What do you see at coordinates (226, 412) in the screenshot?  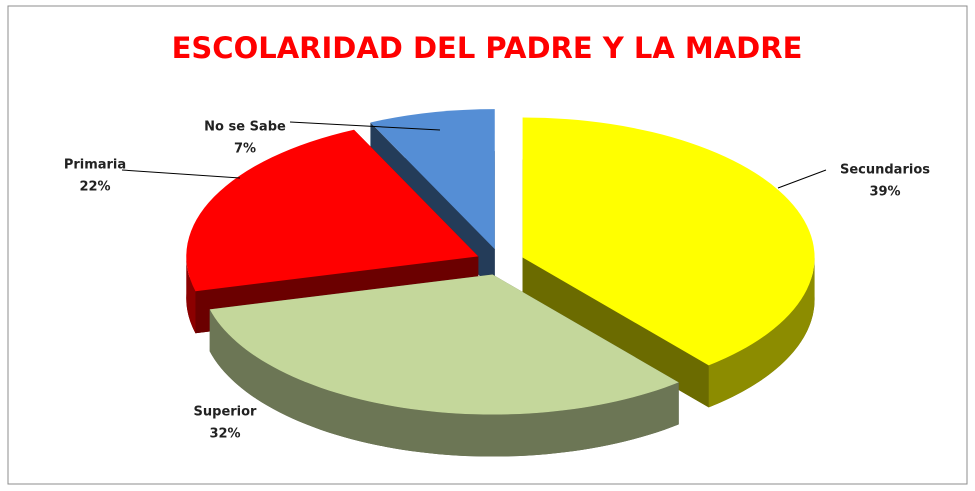 I see `slice-label: Superior` at bounding box center [226, 412].